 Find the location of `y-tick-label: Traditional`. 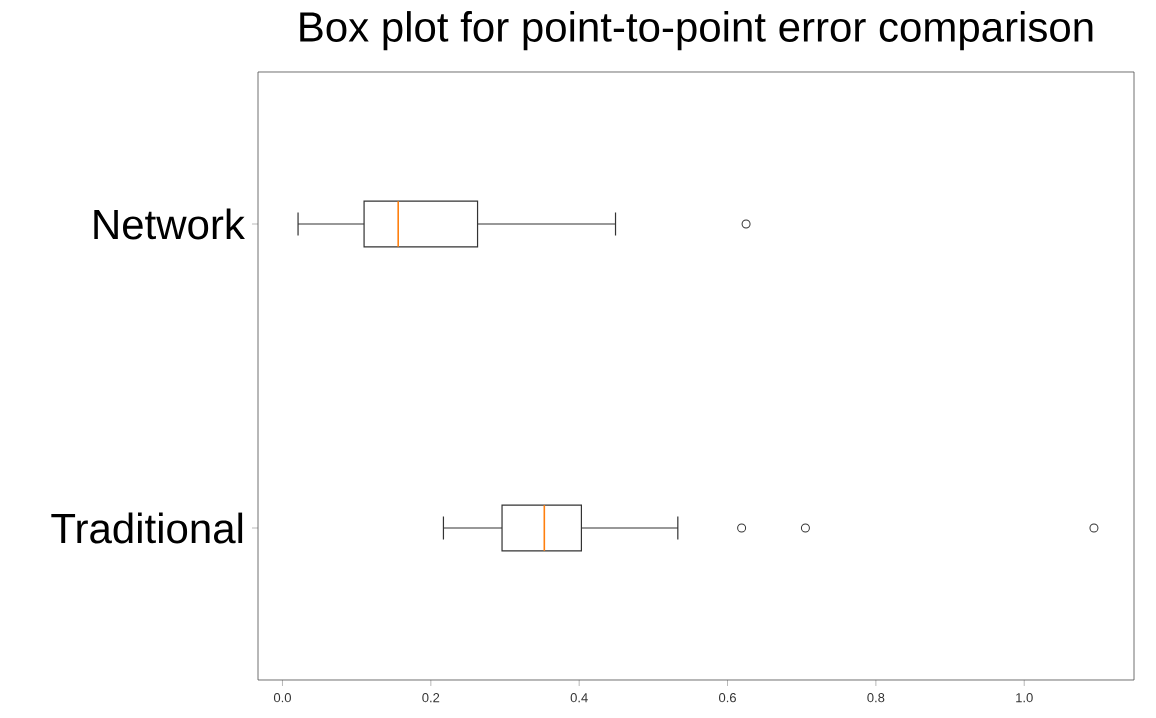

y-tick-label: Traditional is located at coordinates (147, 528).